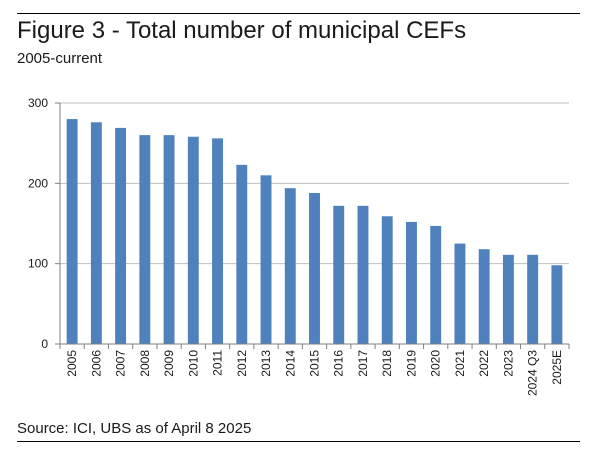 The height and width of the screenshot is (453, 591). I want to click on bar-2020, so click(436, 284).